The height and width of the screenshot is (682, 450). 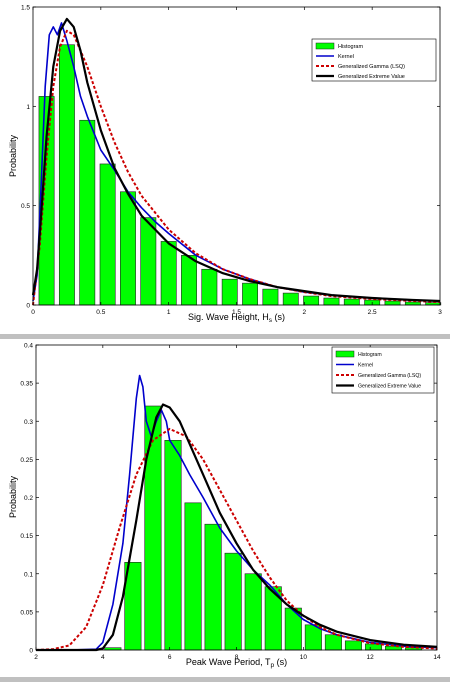 What do you see at coordinates (28, 498) in the screenshot?
I see `y-tick-label: 0.2` at bounding box center [28, 498].